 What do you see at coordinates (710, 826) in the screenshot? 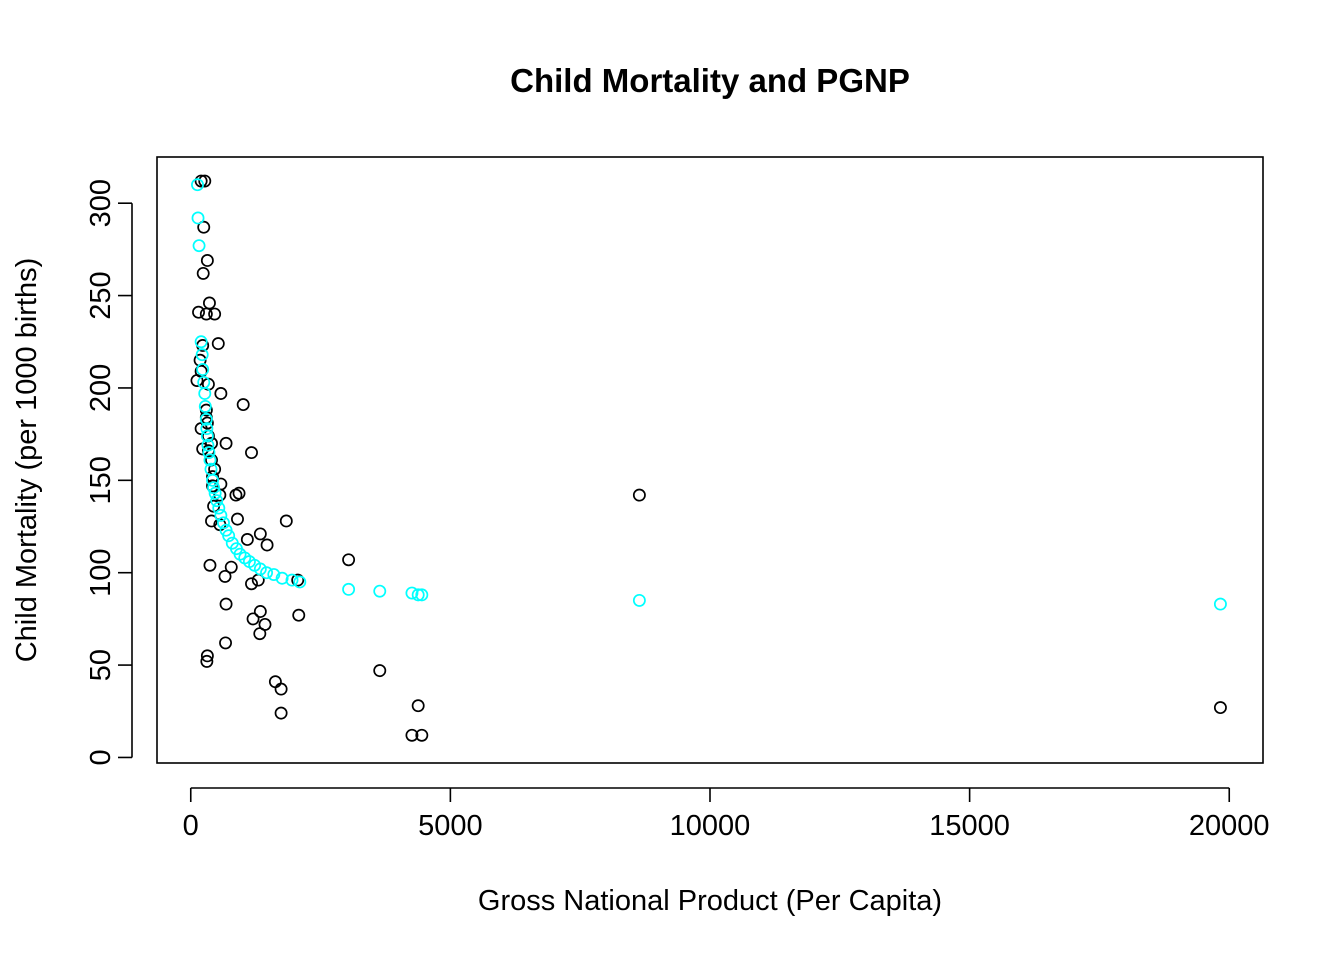
I see `x-tick-label: 10000` at bounding box center [710, 826].